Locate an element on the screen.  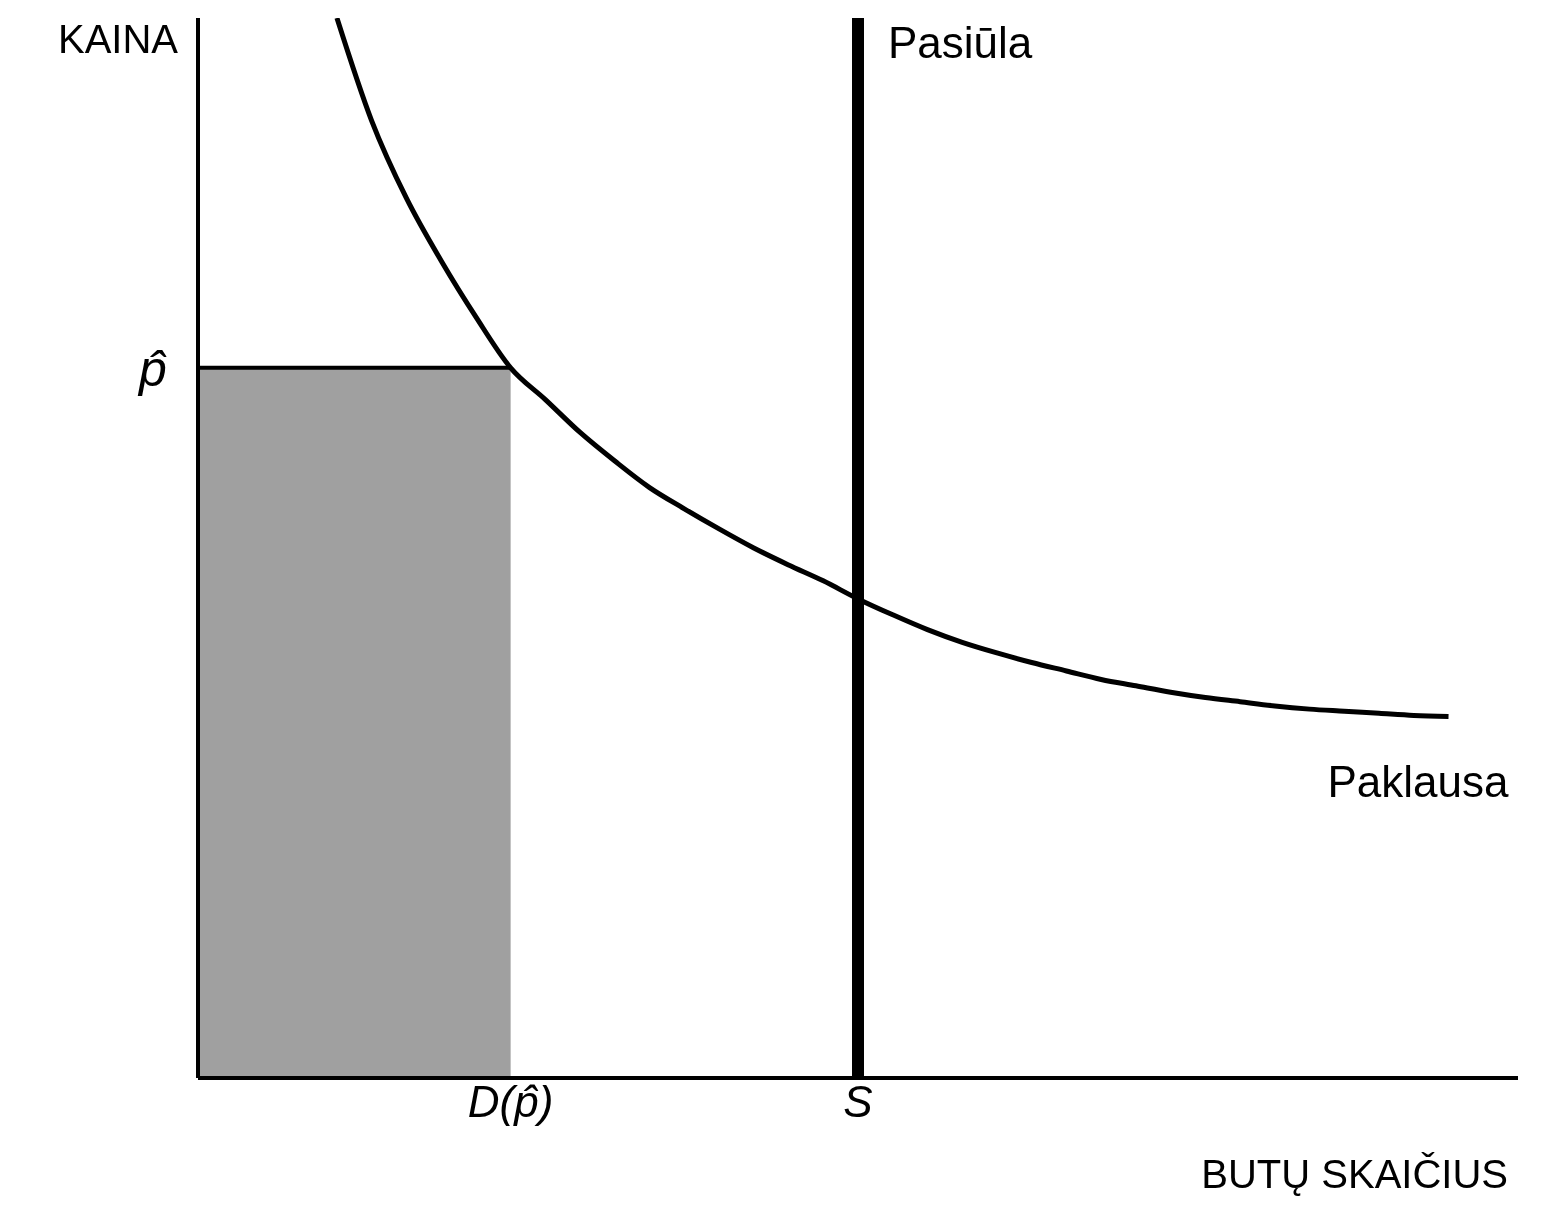
ref-line-label: Pasiūla is located at coordinates (960, 42).